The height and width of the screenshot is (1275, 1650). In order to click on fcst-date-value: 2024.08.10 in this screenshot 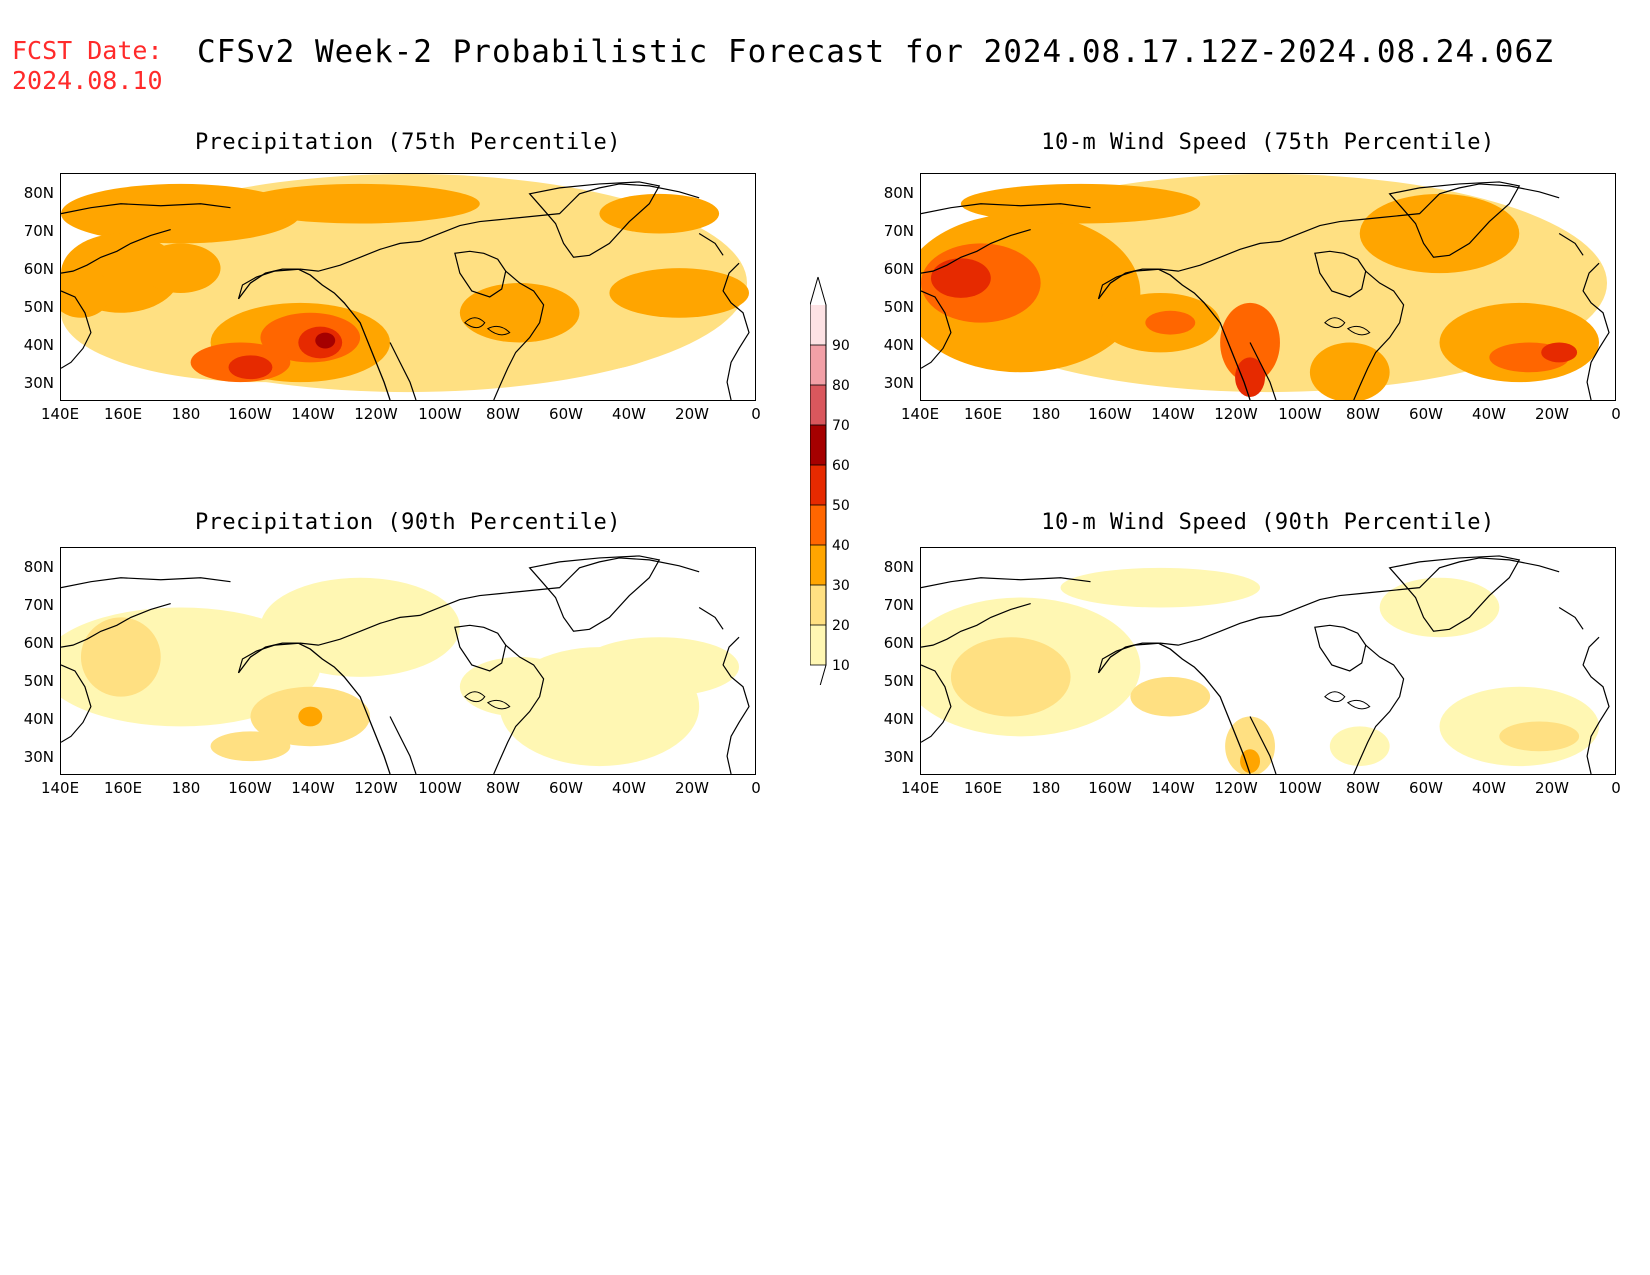, I will do `click(87, 80)`.